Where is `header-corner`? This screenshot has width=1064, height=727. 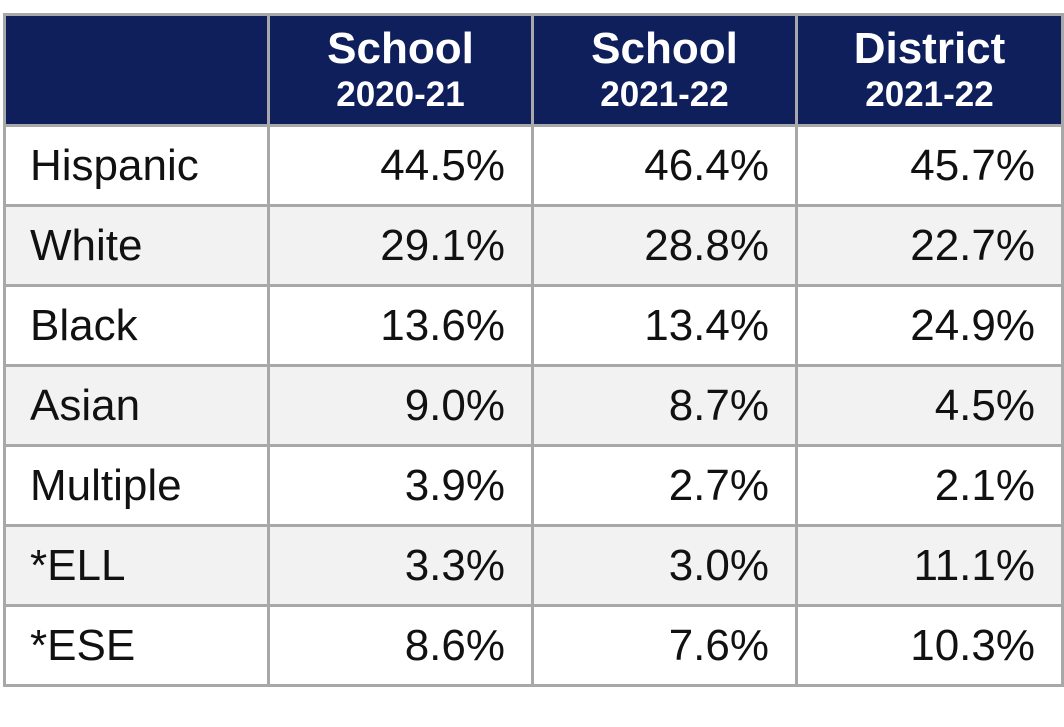
header-corner is located at coordinates (136, 70).